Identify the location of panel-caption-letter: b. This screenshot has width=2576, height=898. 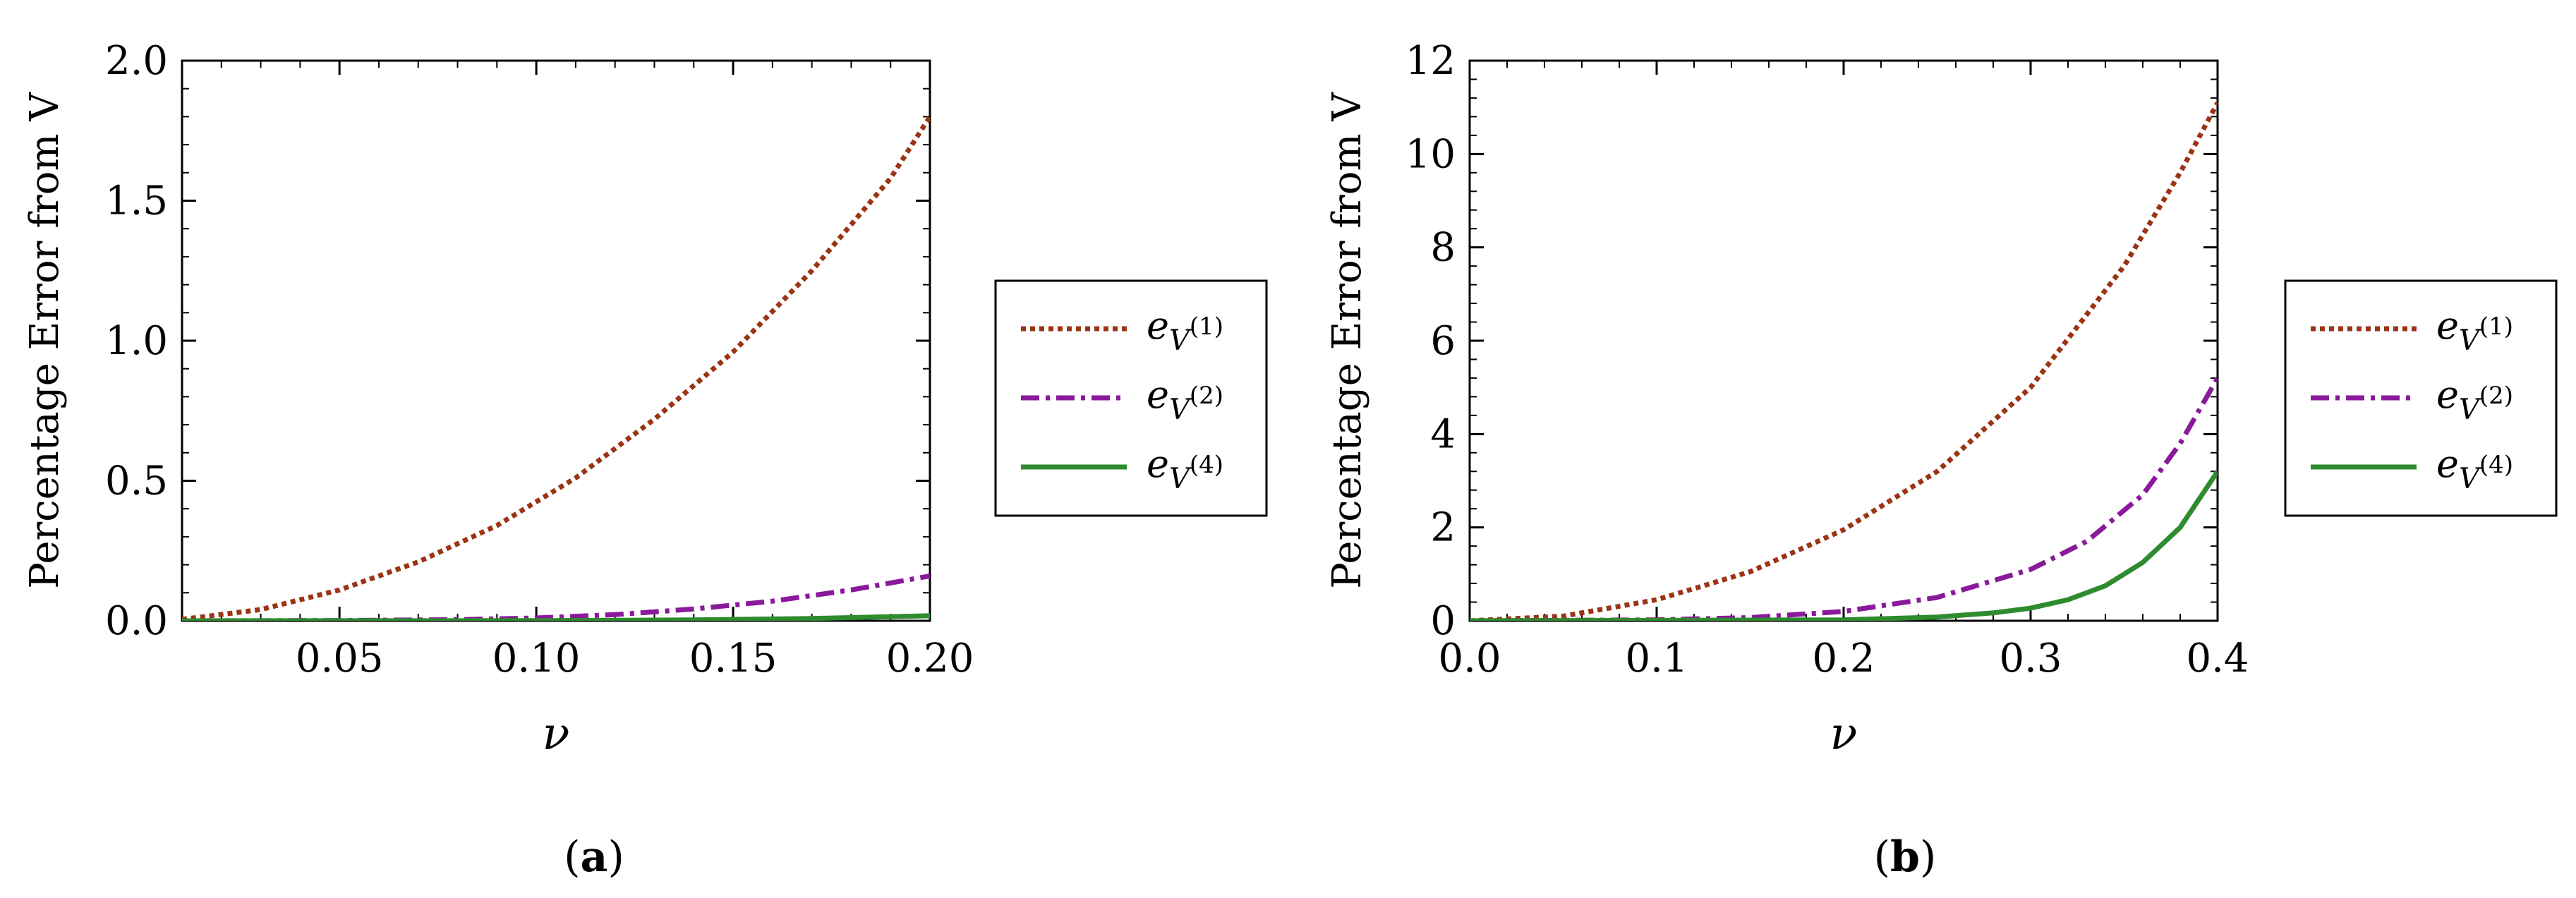
(1905, 857).